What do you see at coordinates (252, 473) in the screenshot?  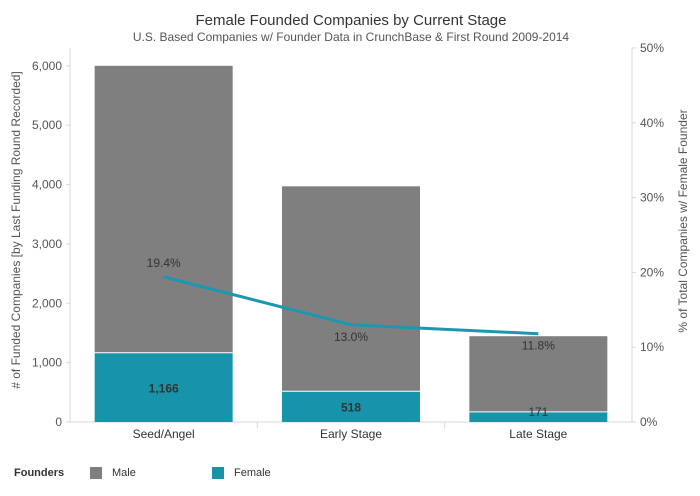 I see `legend-label-female: Female` at bounding box center [252, 473].